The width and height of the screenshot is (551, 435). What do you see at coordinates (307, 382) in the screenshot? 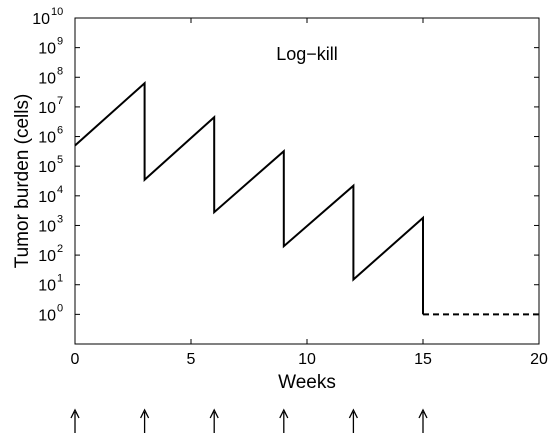
I see `x-axis-label: Weeks` at bounding box center [307, 382].